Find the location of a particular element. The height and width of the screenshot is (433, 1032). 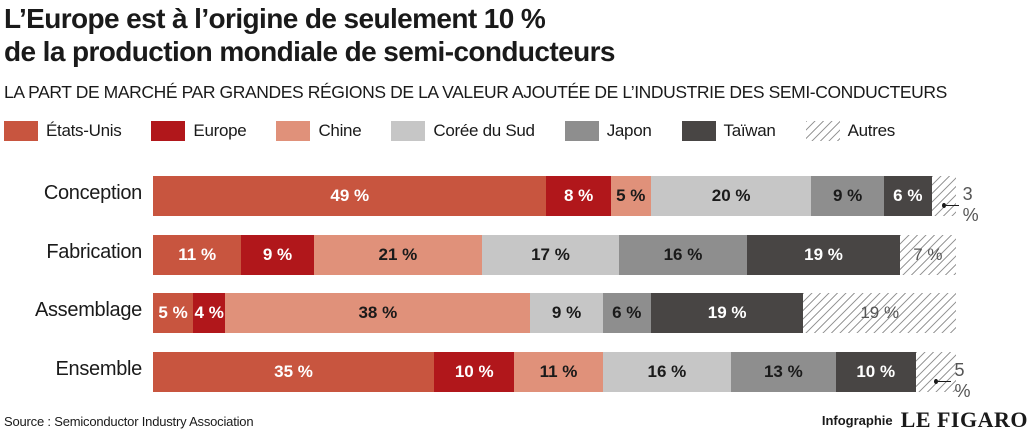

data-label-ensemble-europe: 10 % is located at coordinates (474, 371).